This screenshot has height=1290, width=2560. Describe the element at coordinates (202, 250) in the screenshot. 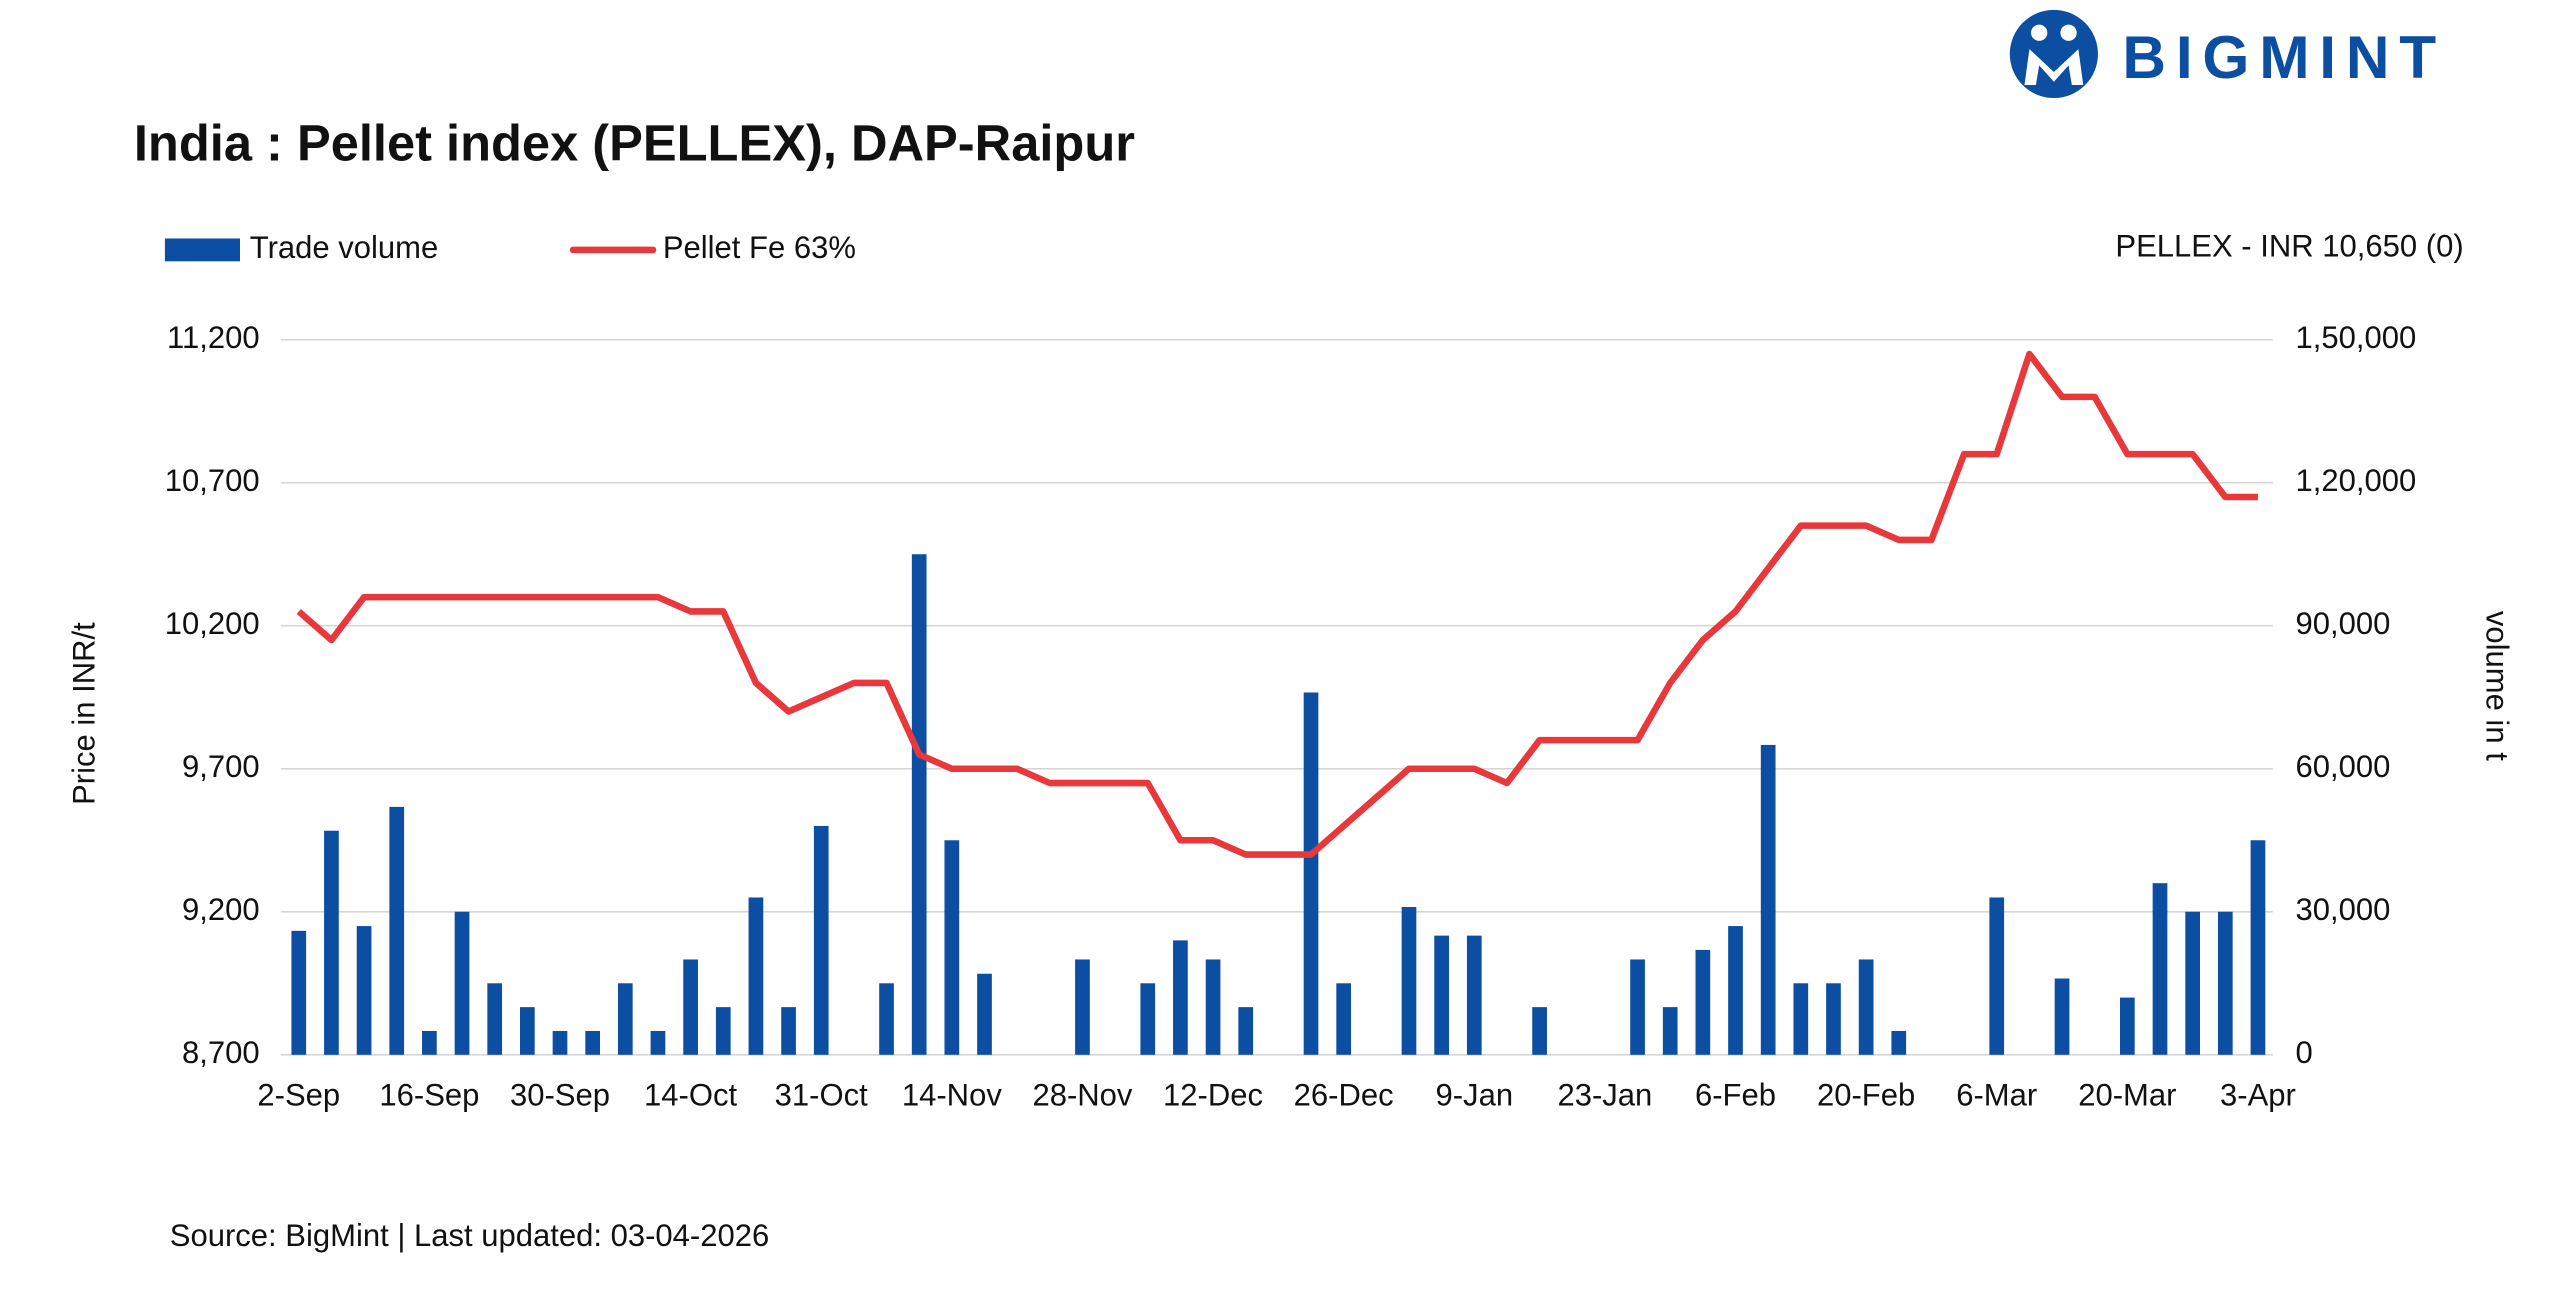

I see `legend-swatch` at that location.